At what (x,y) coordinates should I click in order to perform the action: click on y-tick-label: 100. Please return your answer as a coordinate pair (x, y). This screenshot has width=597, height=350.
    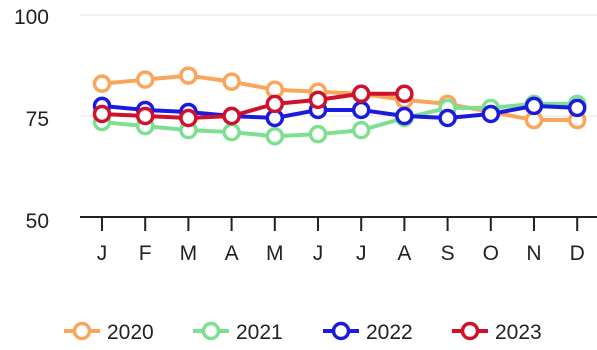
    Looking at the image, I should click on (31, 17).